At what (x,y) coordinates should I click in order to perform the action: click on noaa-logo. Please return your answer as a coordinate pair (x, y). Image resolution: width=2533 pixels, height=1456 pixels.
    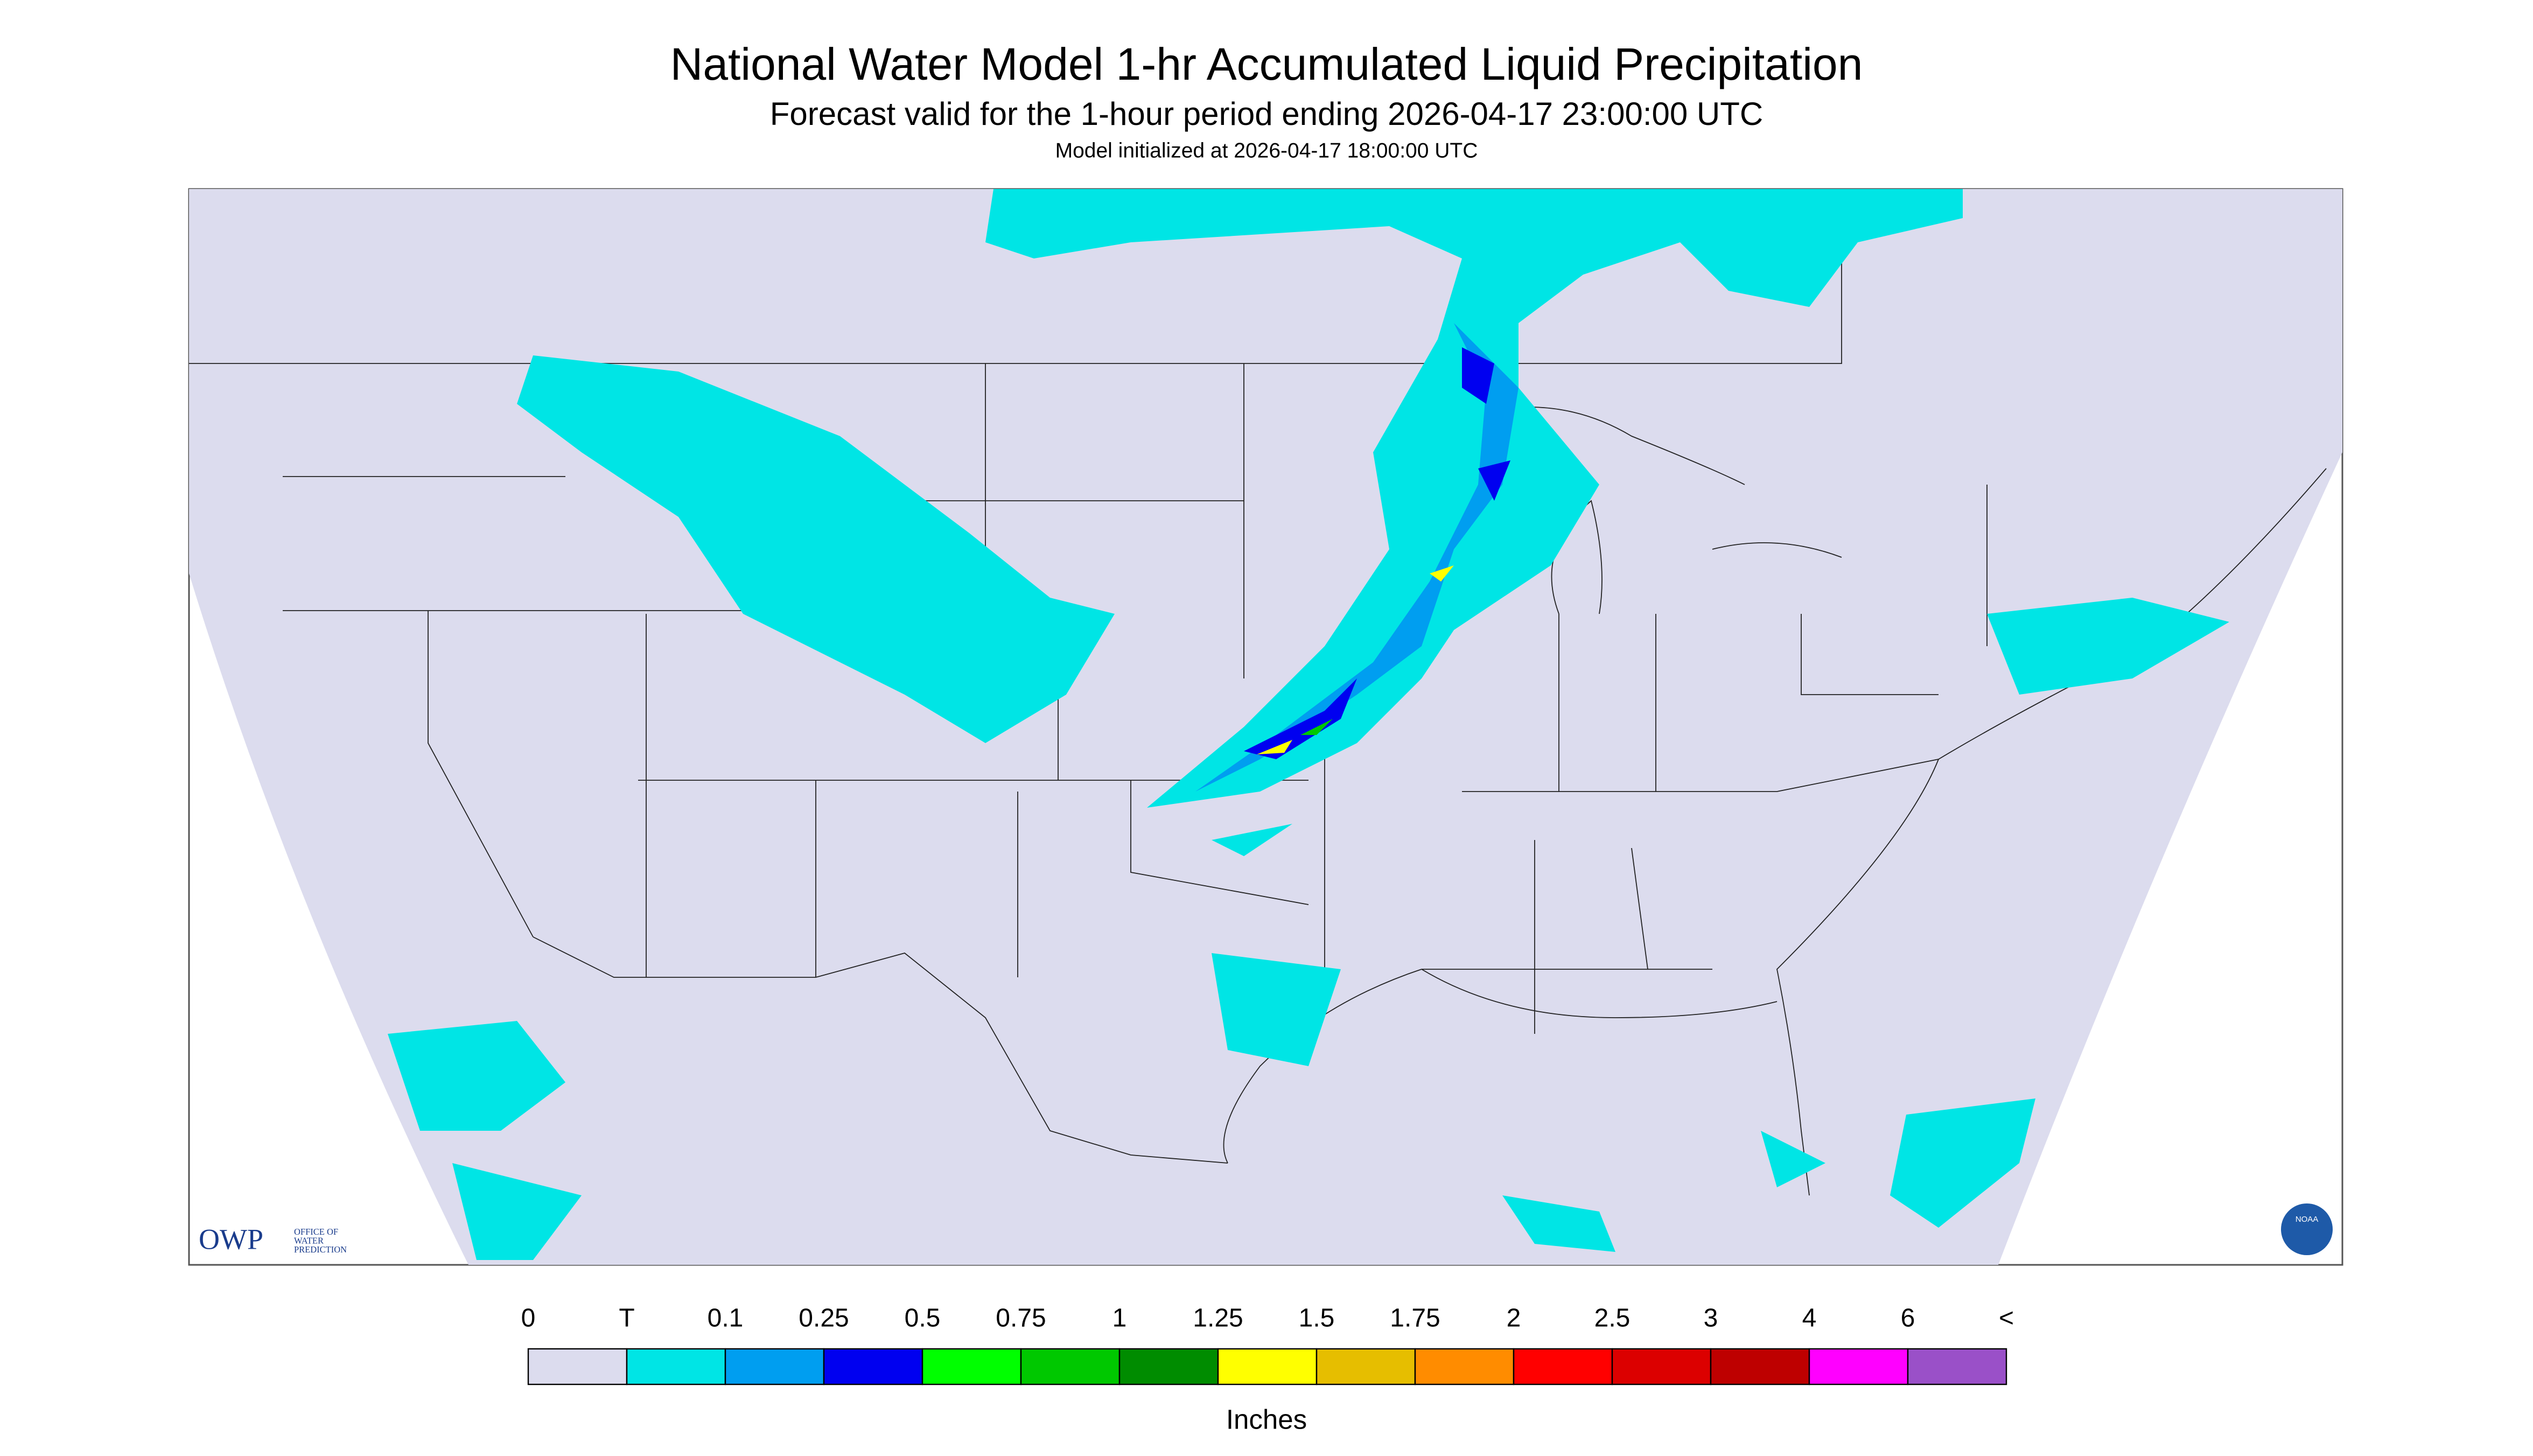
    Looking at the image, I should click on (2307, 1229).